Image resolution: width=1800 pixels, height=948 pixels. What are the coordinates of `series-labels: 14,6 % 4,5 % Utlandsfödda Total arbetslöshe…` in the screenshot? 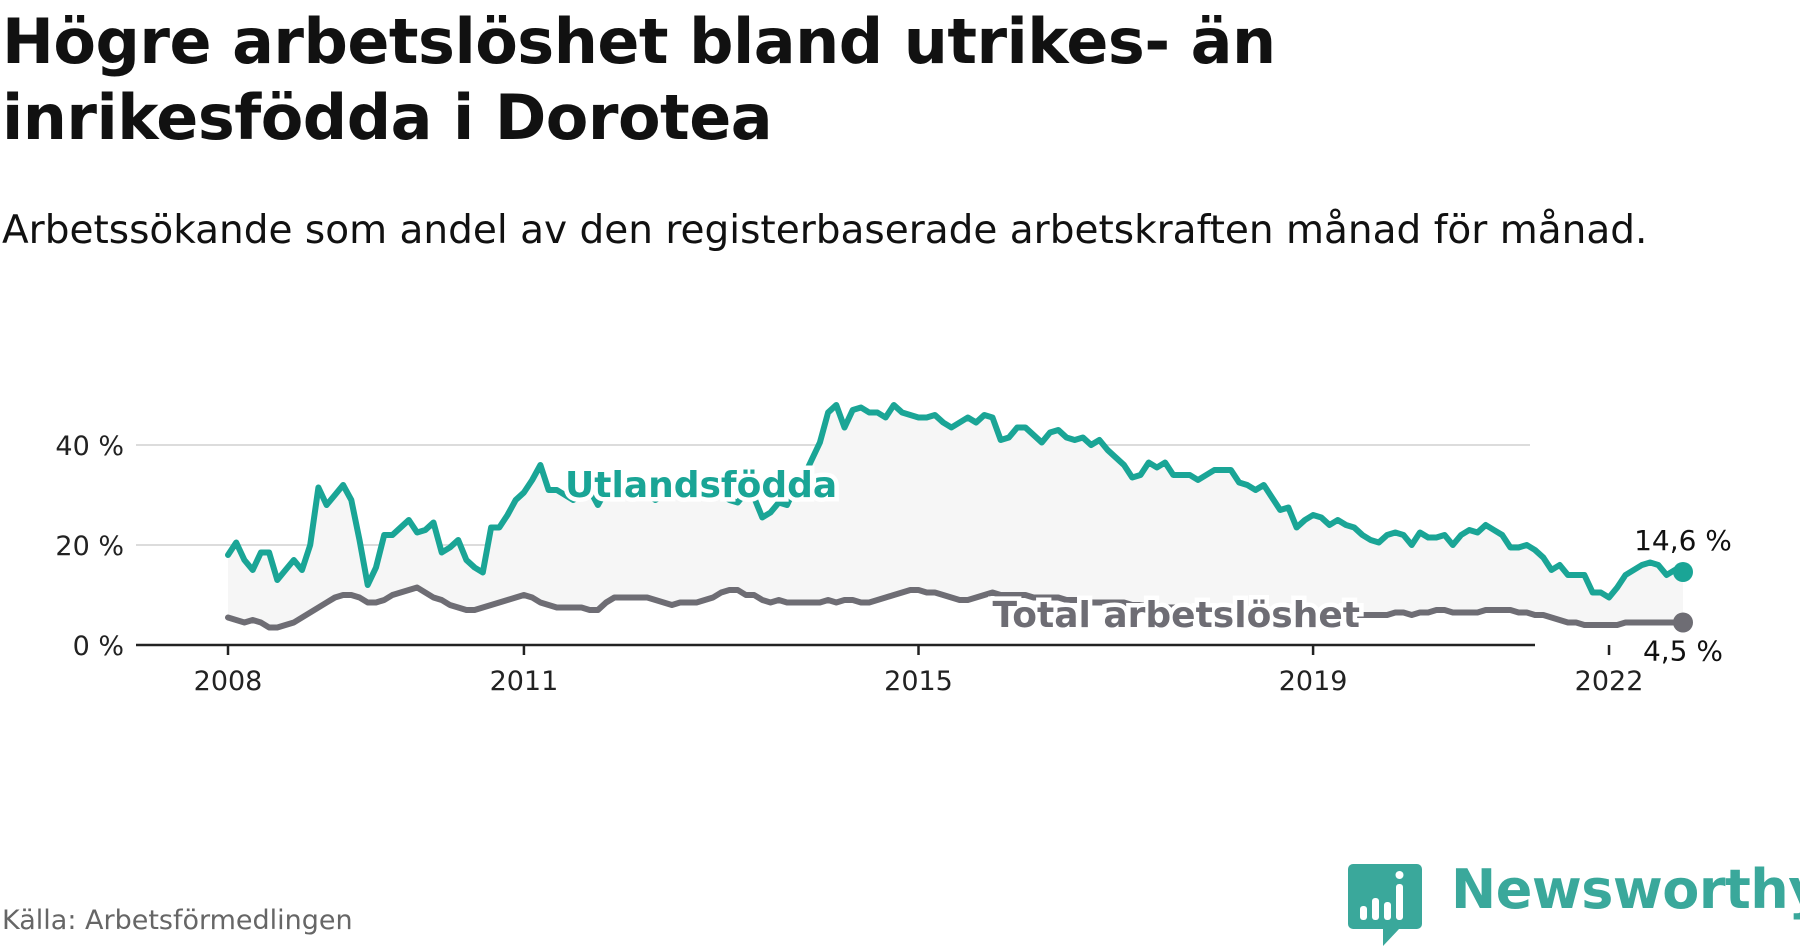 It's located at (1148, 566).